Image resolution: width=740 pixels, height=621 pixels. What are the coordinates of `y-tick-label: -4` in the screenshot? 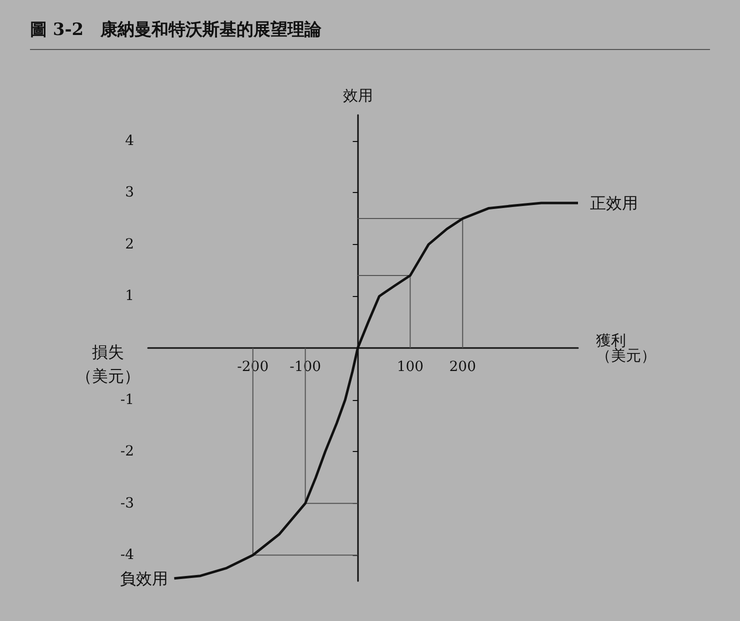 It's located at (127, 555).